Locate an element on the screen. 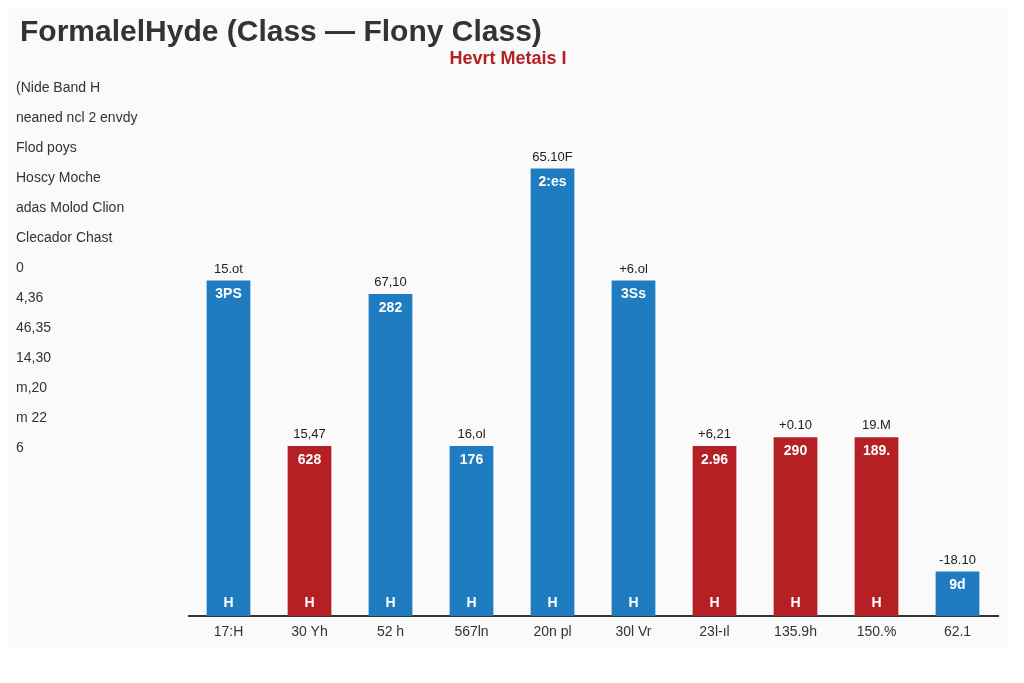  annotation: 19.M is located at coordinates (876, 425).